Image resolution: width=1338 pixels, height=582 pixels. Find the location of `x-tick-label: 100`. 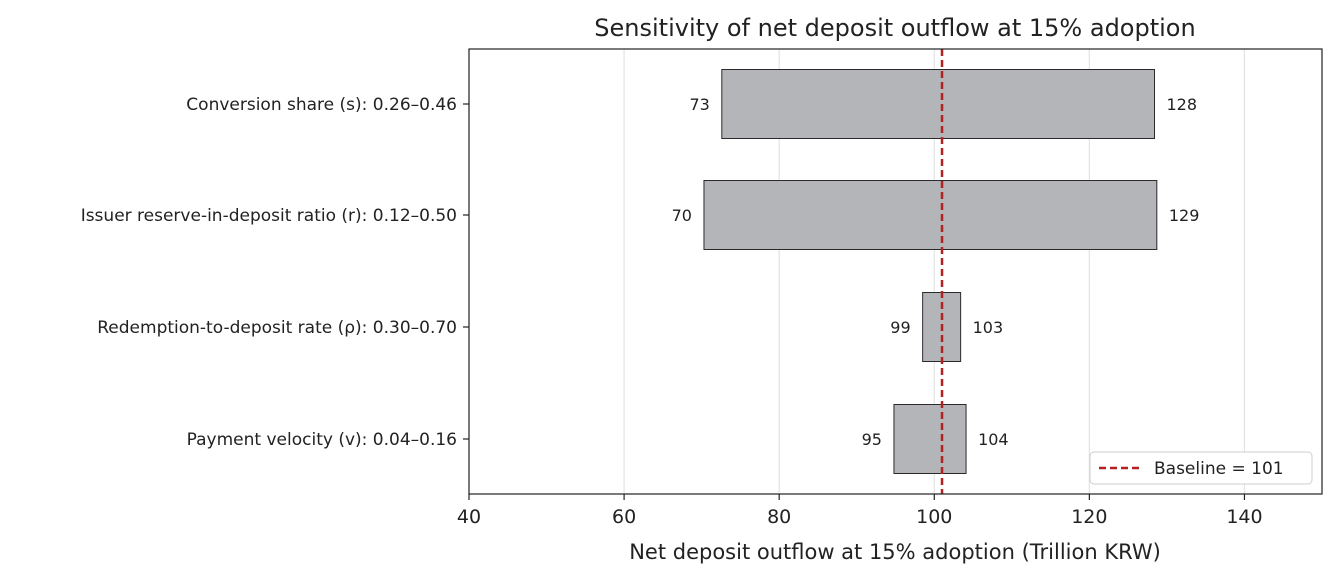

x-tick-label: 100 is located at coordinates (934, 517).